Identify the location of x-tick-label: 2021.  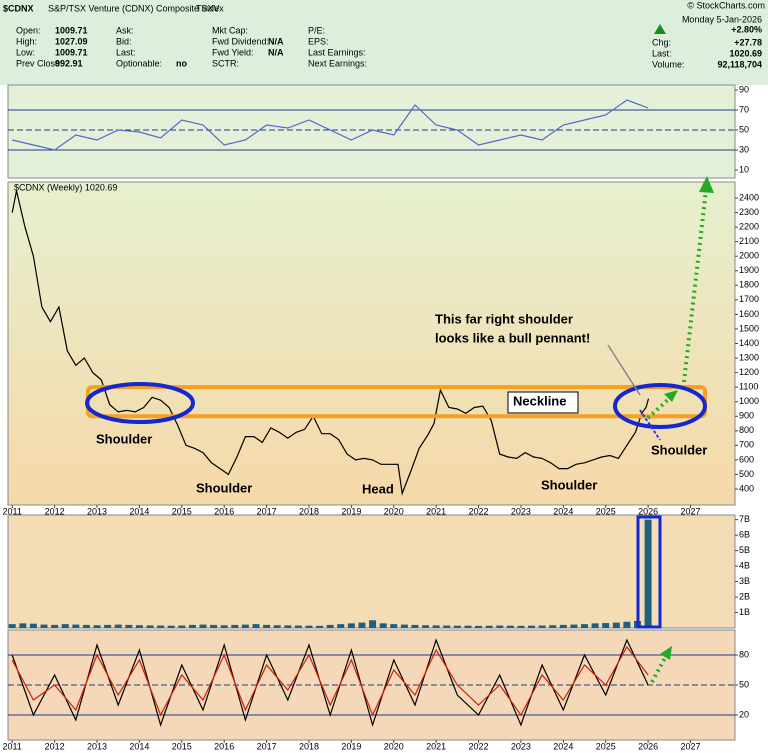
(436, 511).